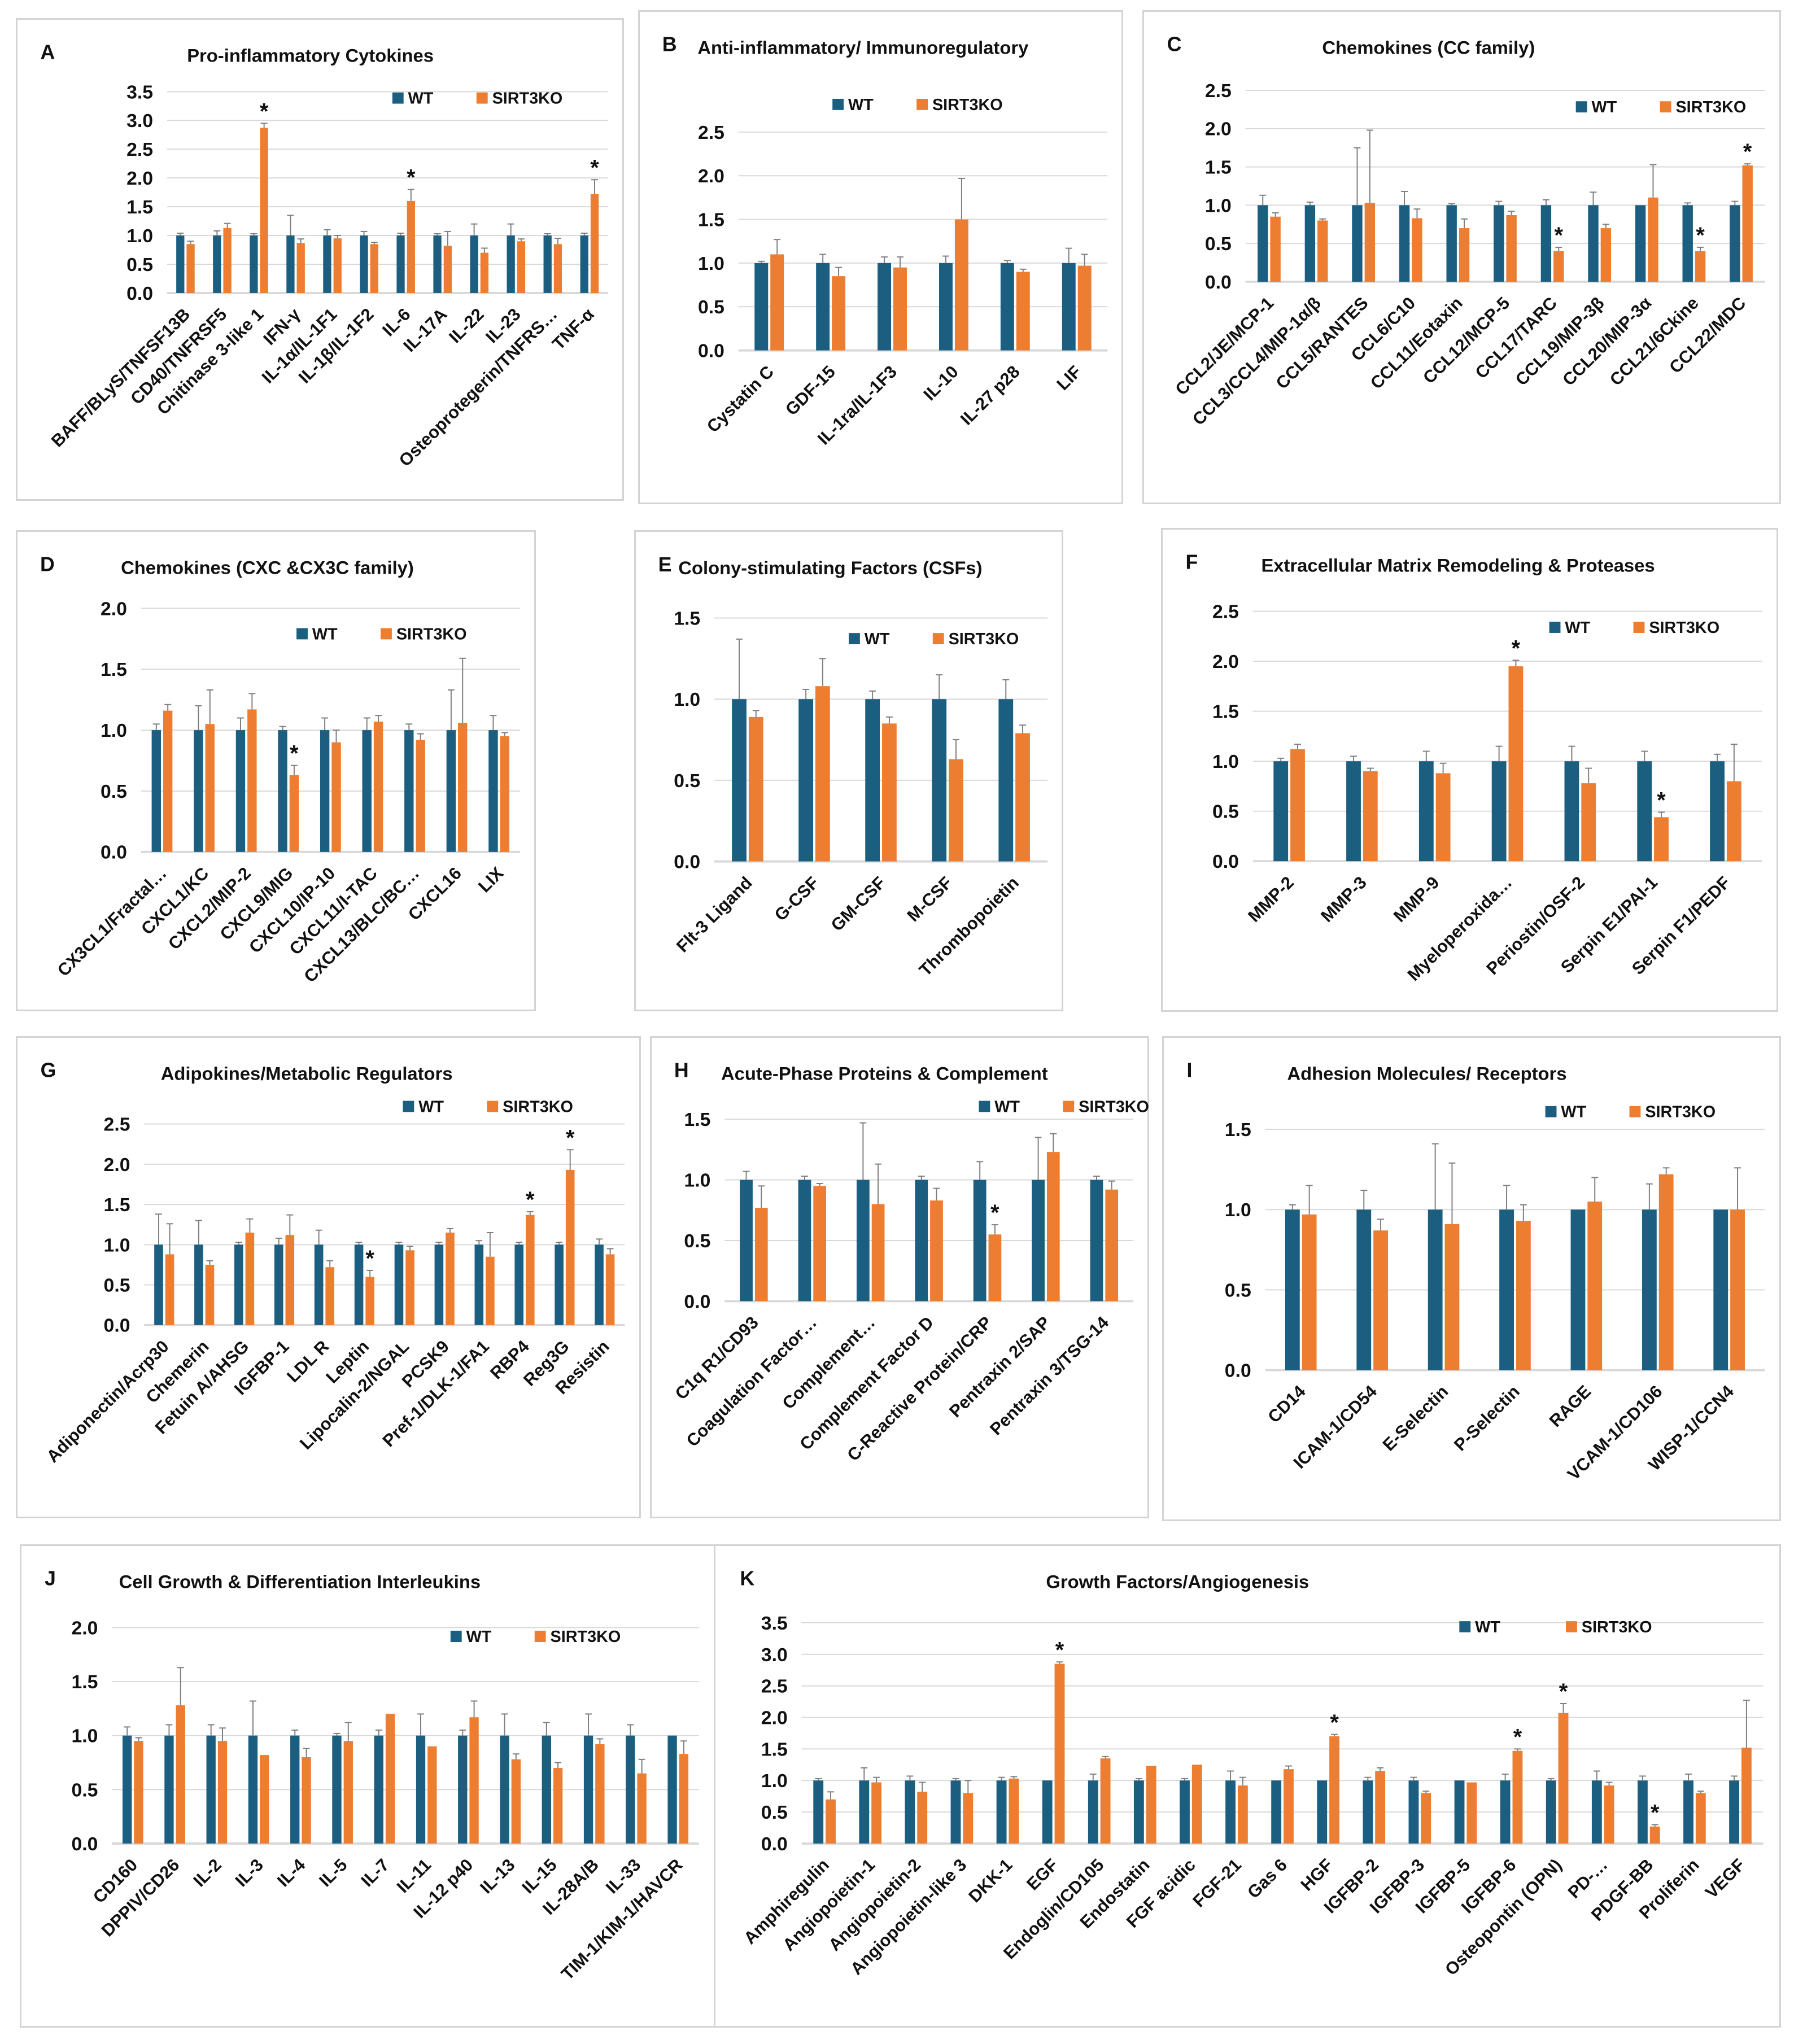  Describe the element at coordinates (681, 1071) in the screenshot. I see `panel-letter: H` at that location.